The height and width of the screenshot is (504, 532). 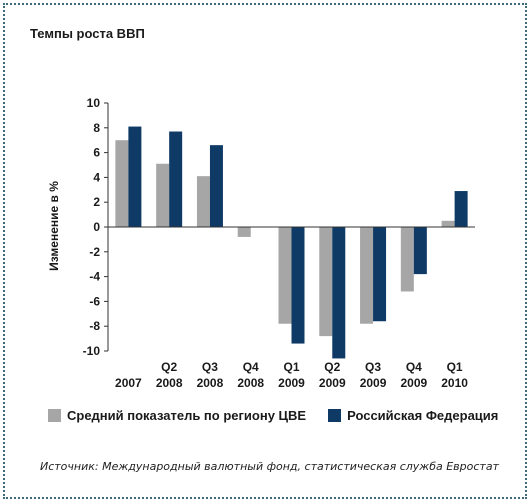 I want to click on y-tick-label: 6, so click(x=96, y=153).